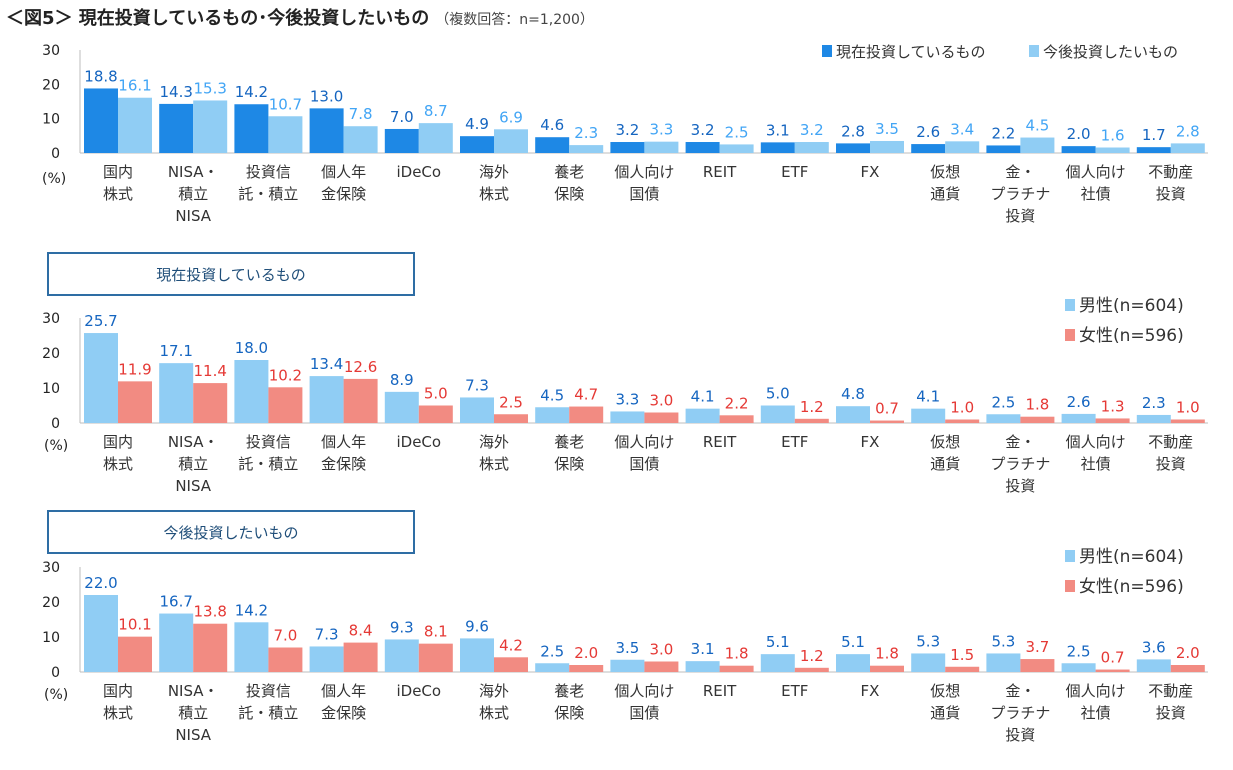  Describe the element at coordinates (56, 446) in the screenshot. I see `y-axis-unit-label: (%)` at that location.